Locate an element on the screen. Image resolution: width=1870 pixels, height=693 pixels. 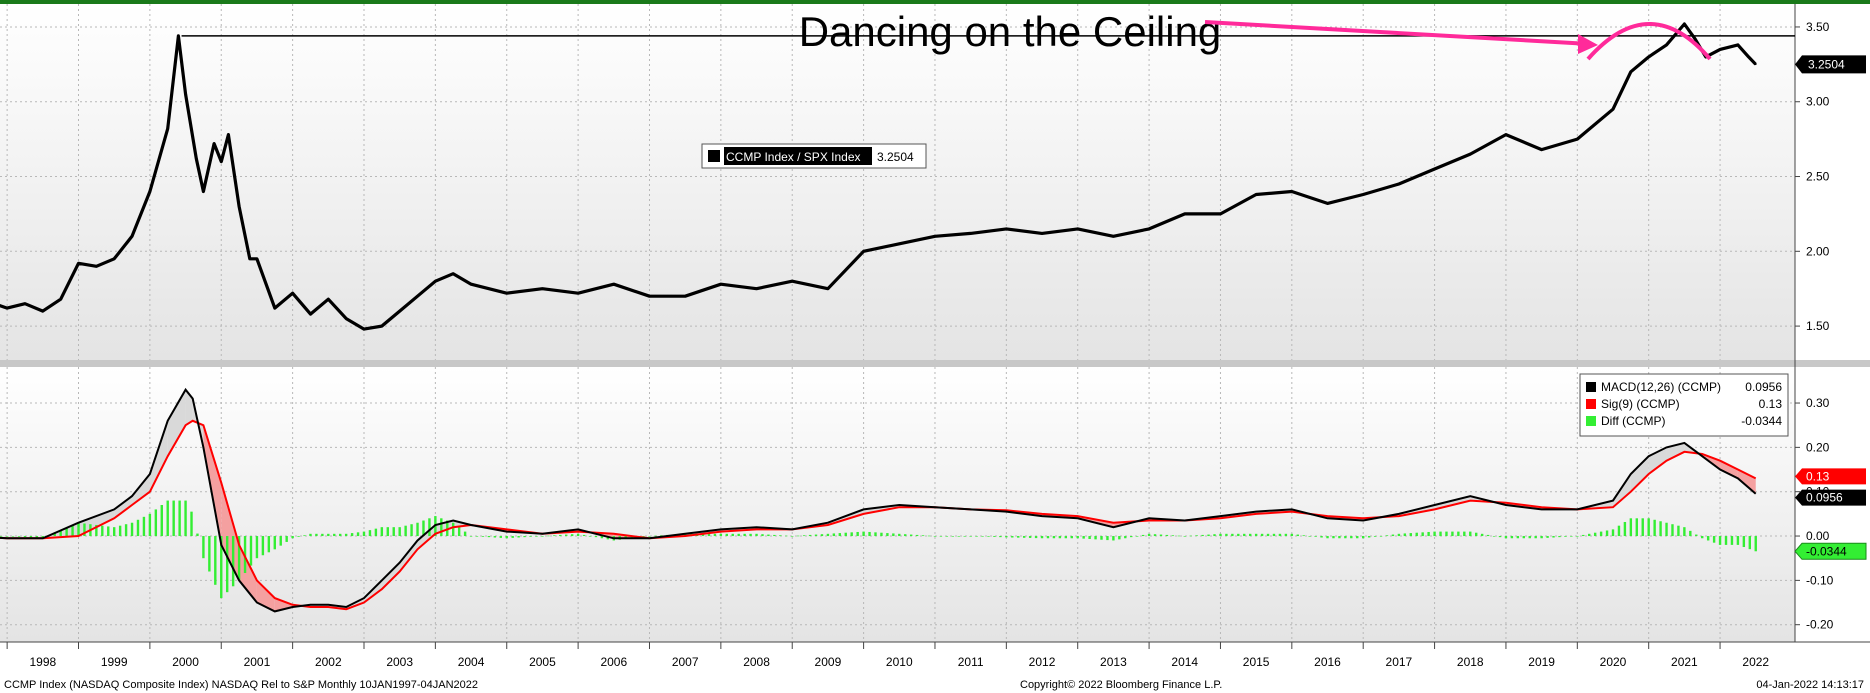
upper-y-tick-label: 3.00 is located at coordinates (1818, 102).